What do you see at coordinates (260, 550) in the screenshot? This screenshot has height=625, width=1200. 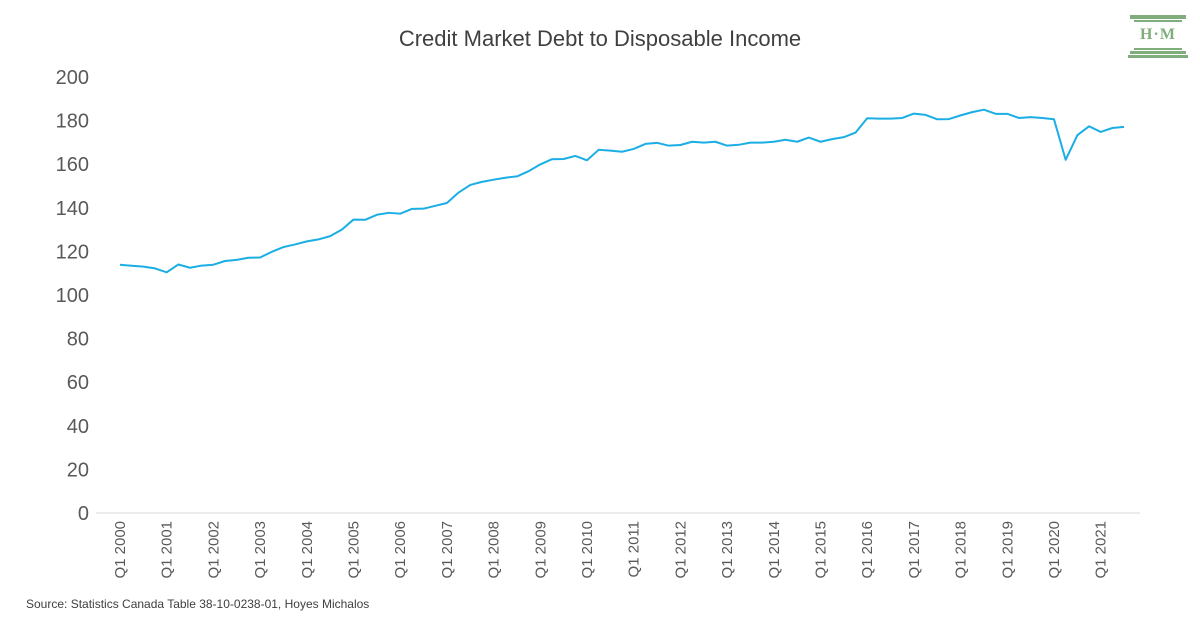 I see `x-tick-label: Q1 2003` at bounding box center [260, 550].